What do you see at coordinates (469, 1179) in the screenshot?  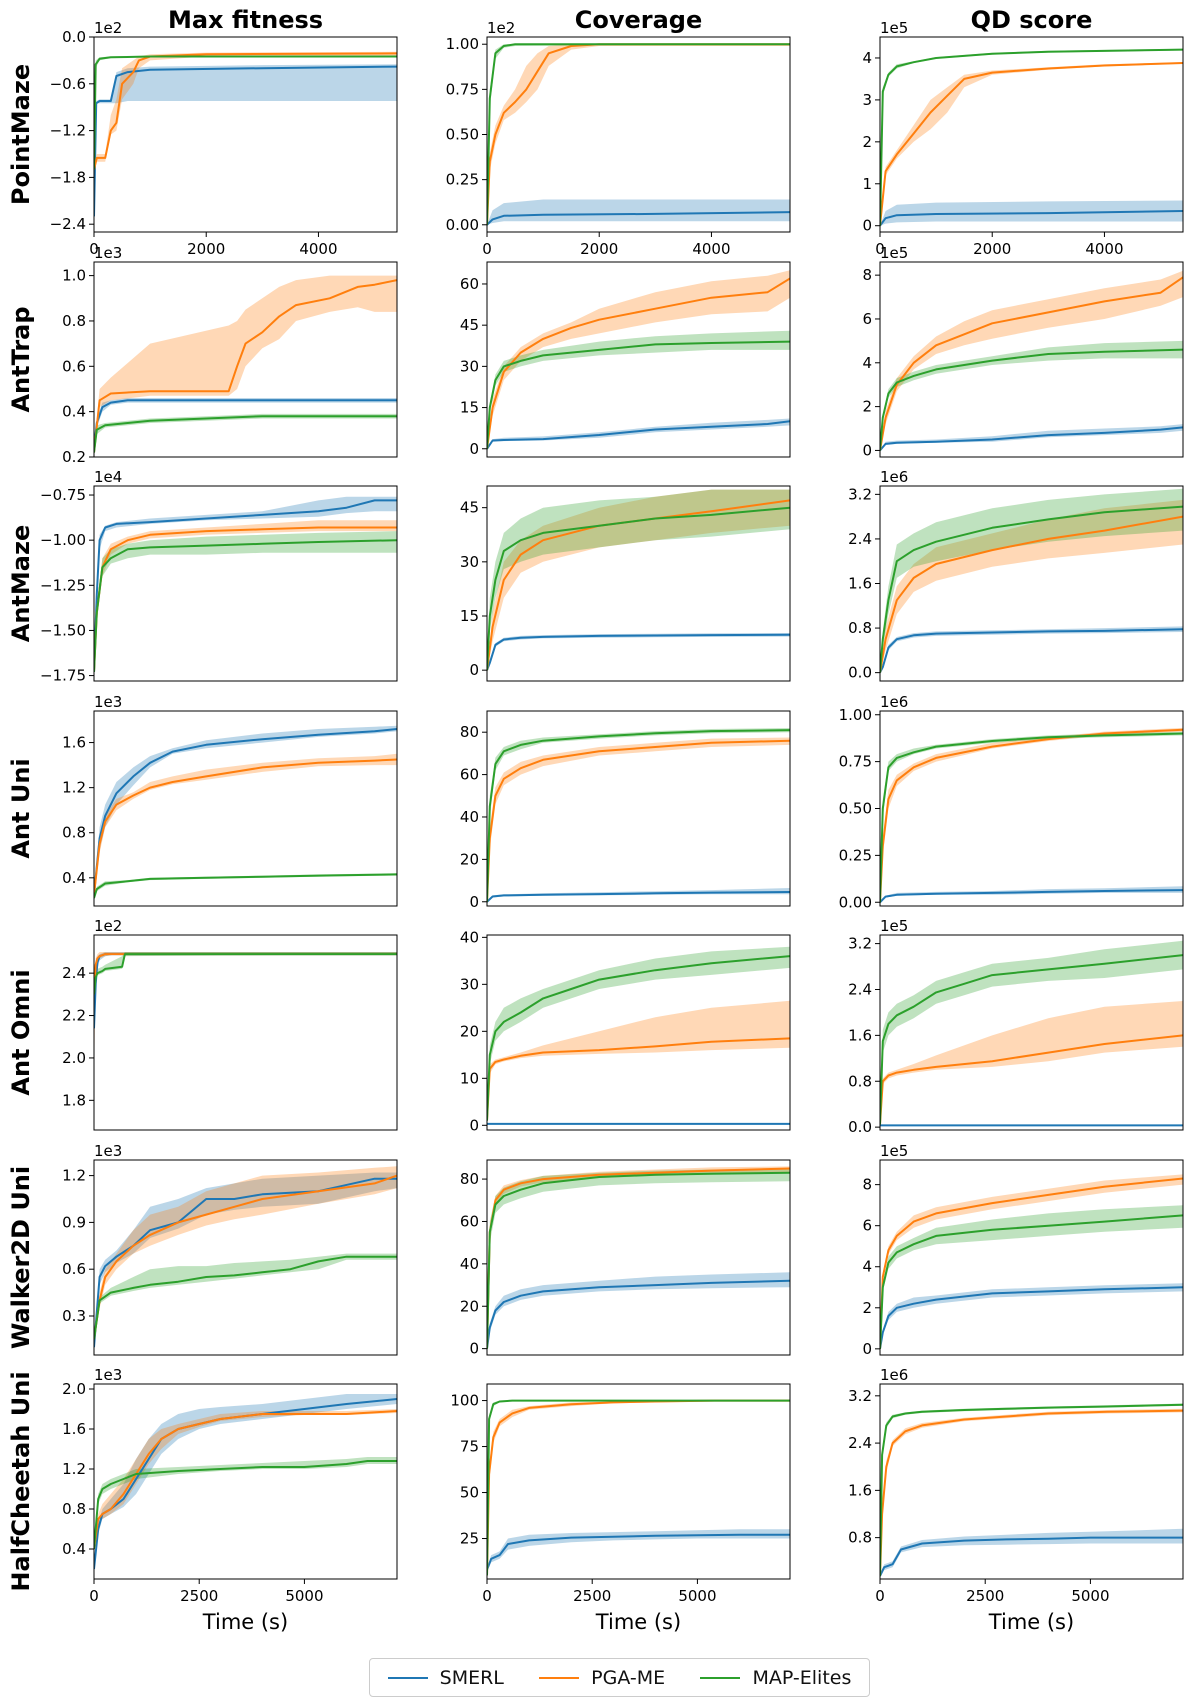 I see `y-tick-label: 80` at bounding box center [469, 1179].